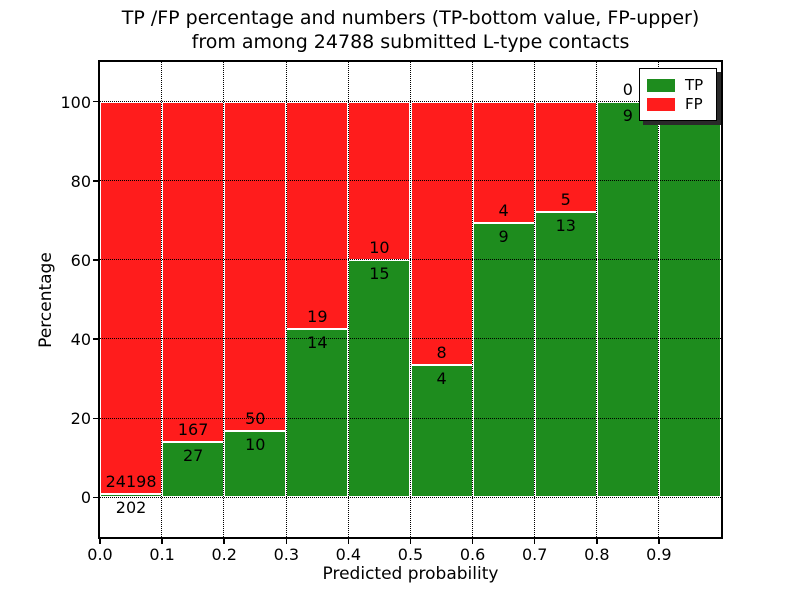 Image resolution: width=800 pixels, height=600 pixels. I want to click on grid-line-v-0.7, so click(534, 299).